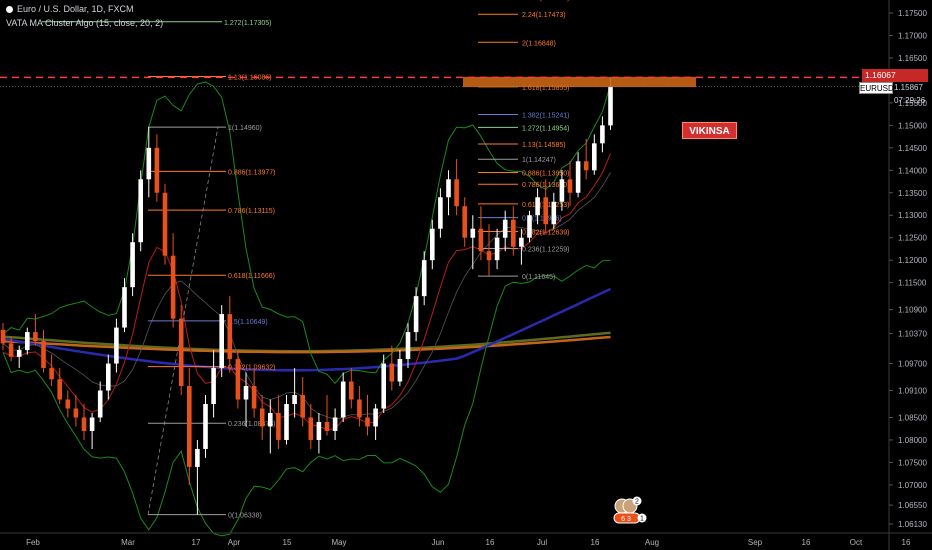 The image size is (932, 550). Describe the element at coordinates (912, 364) in the screenshot. I see `price-tick-label: 1.09700` at that location.